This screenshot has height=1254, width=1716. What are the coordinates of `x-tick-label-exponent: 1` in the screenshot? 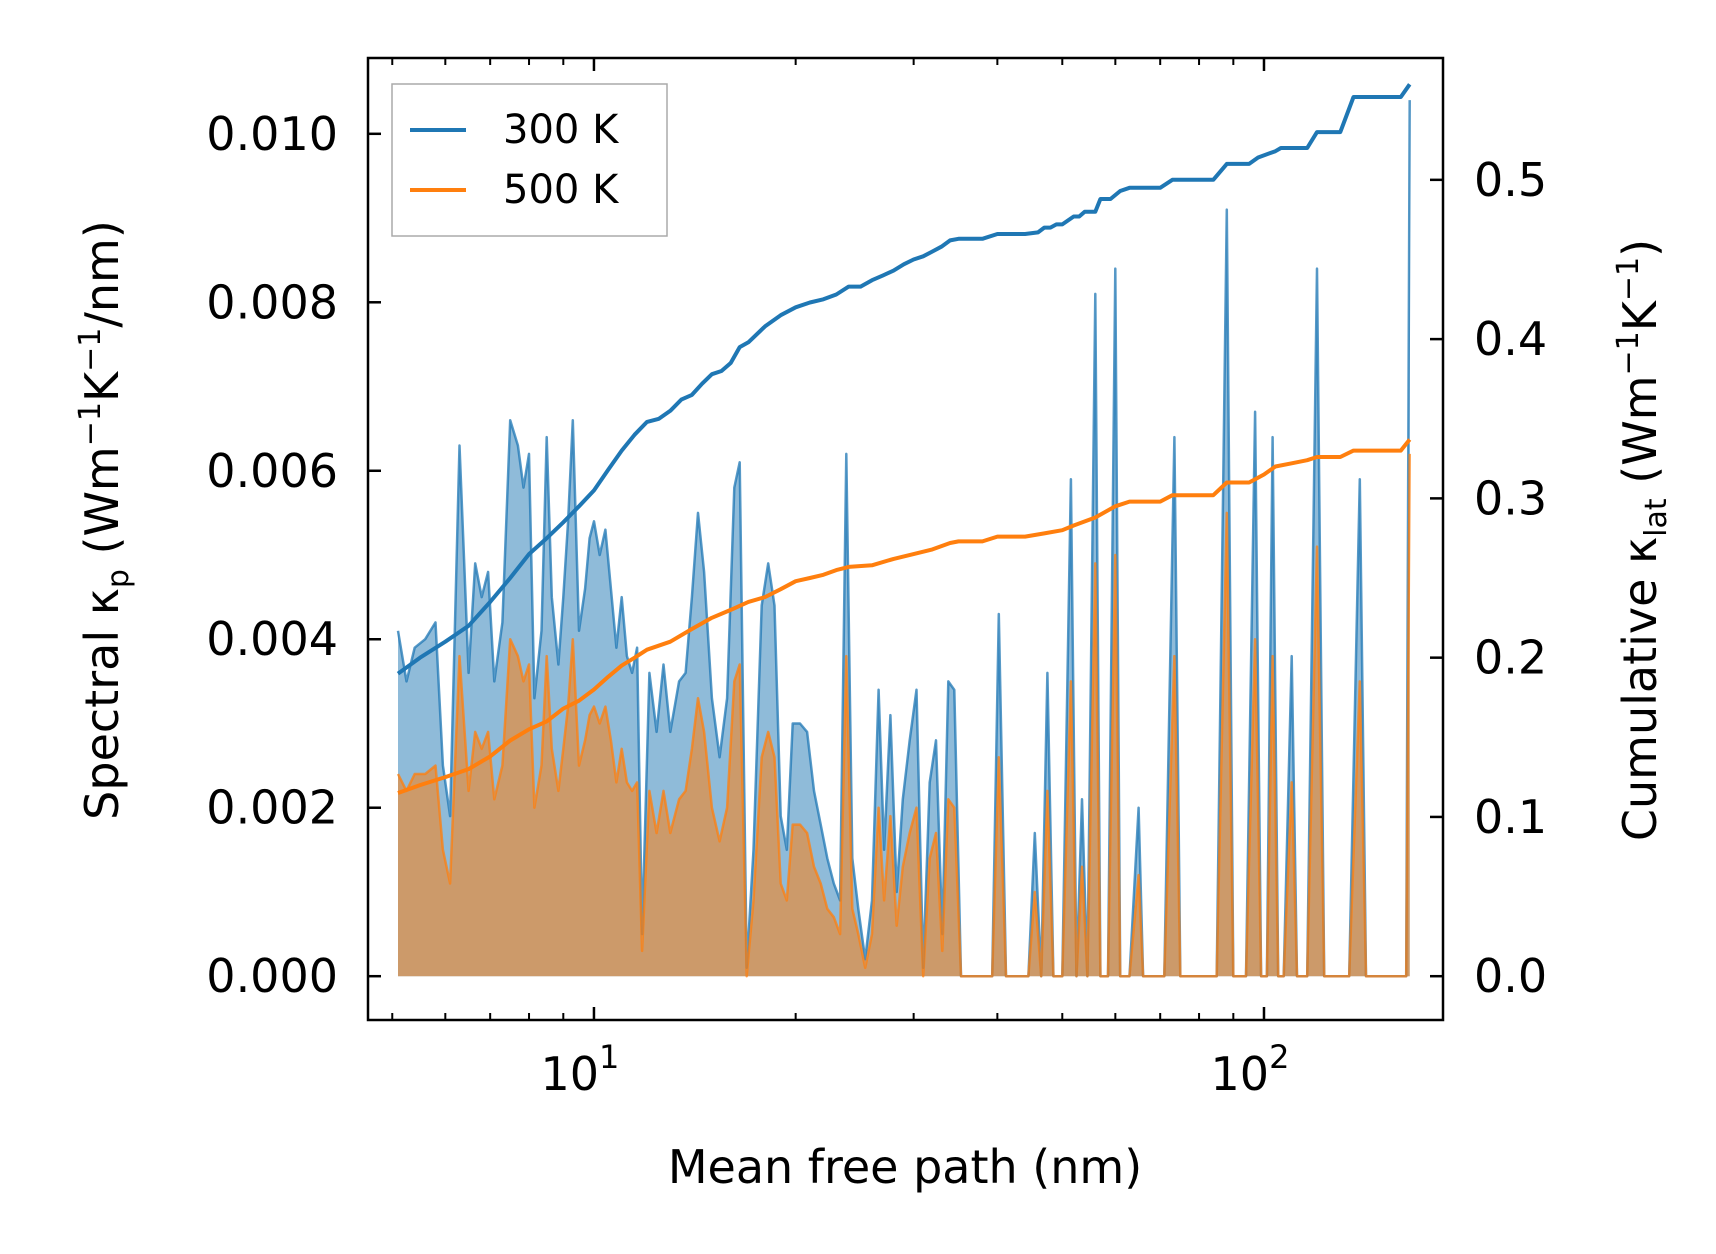 It's located at (609, 1057).